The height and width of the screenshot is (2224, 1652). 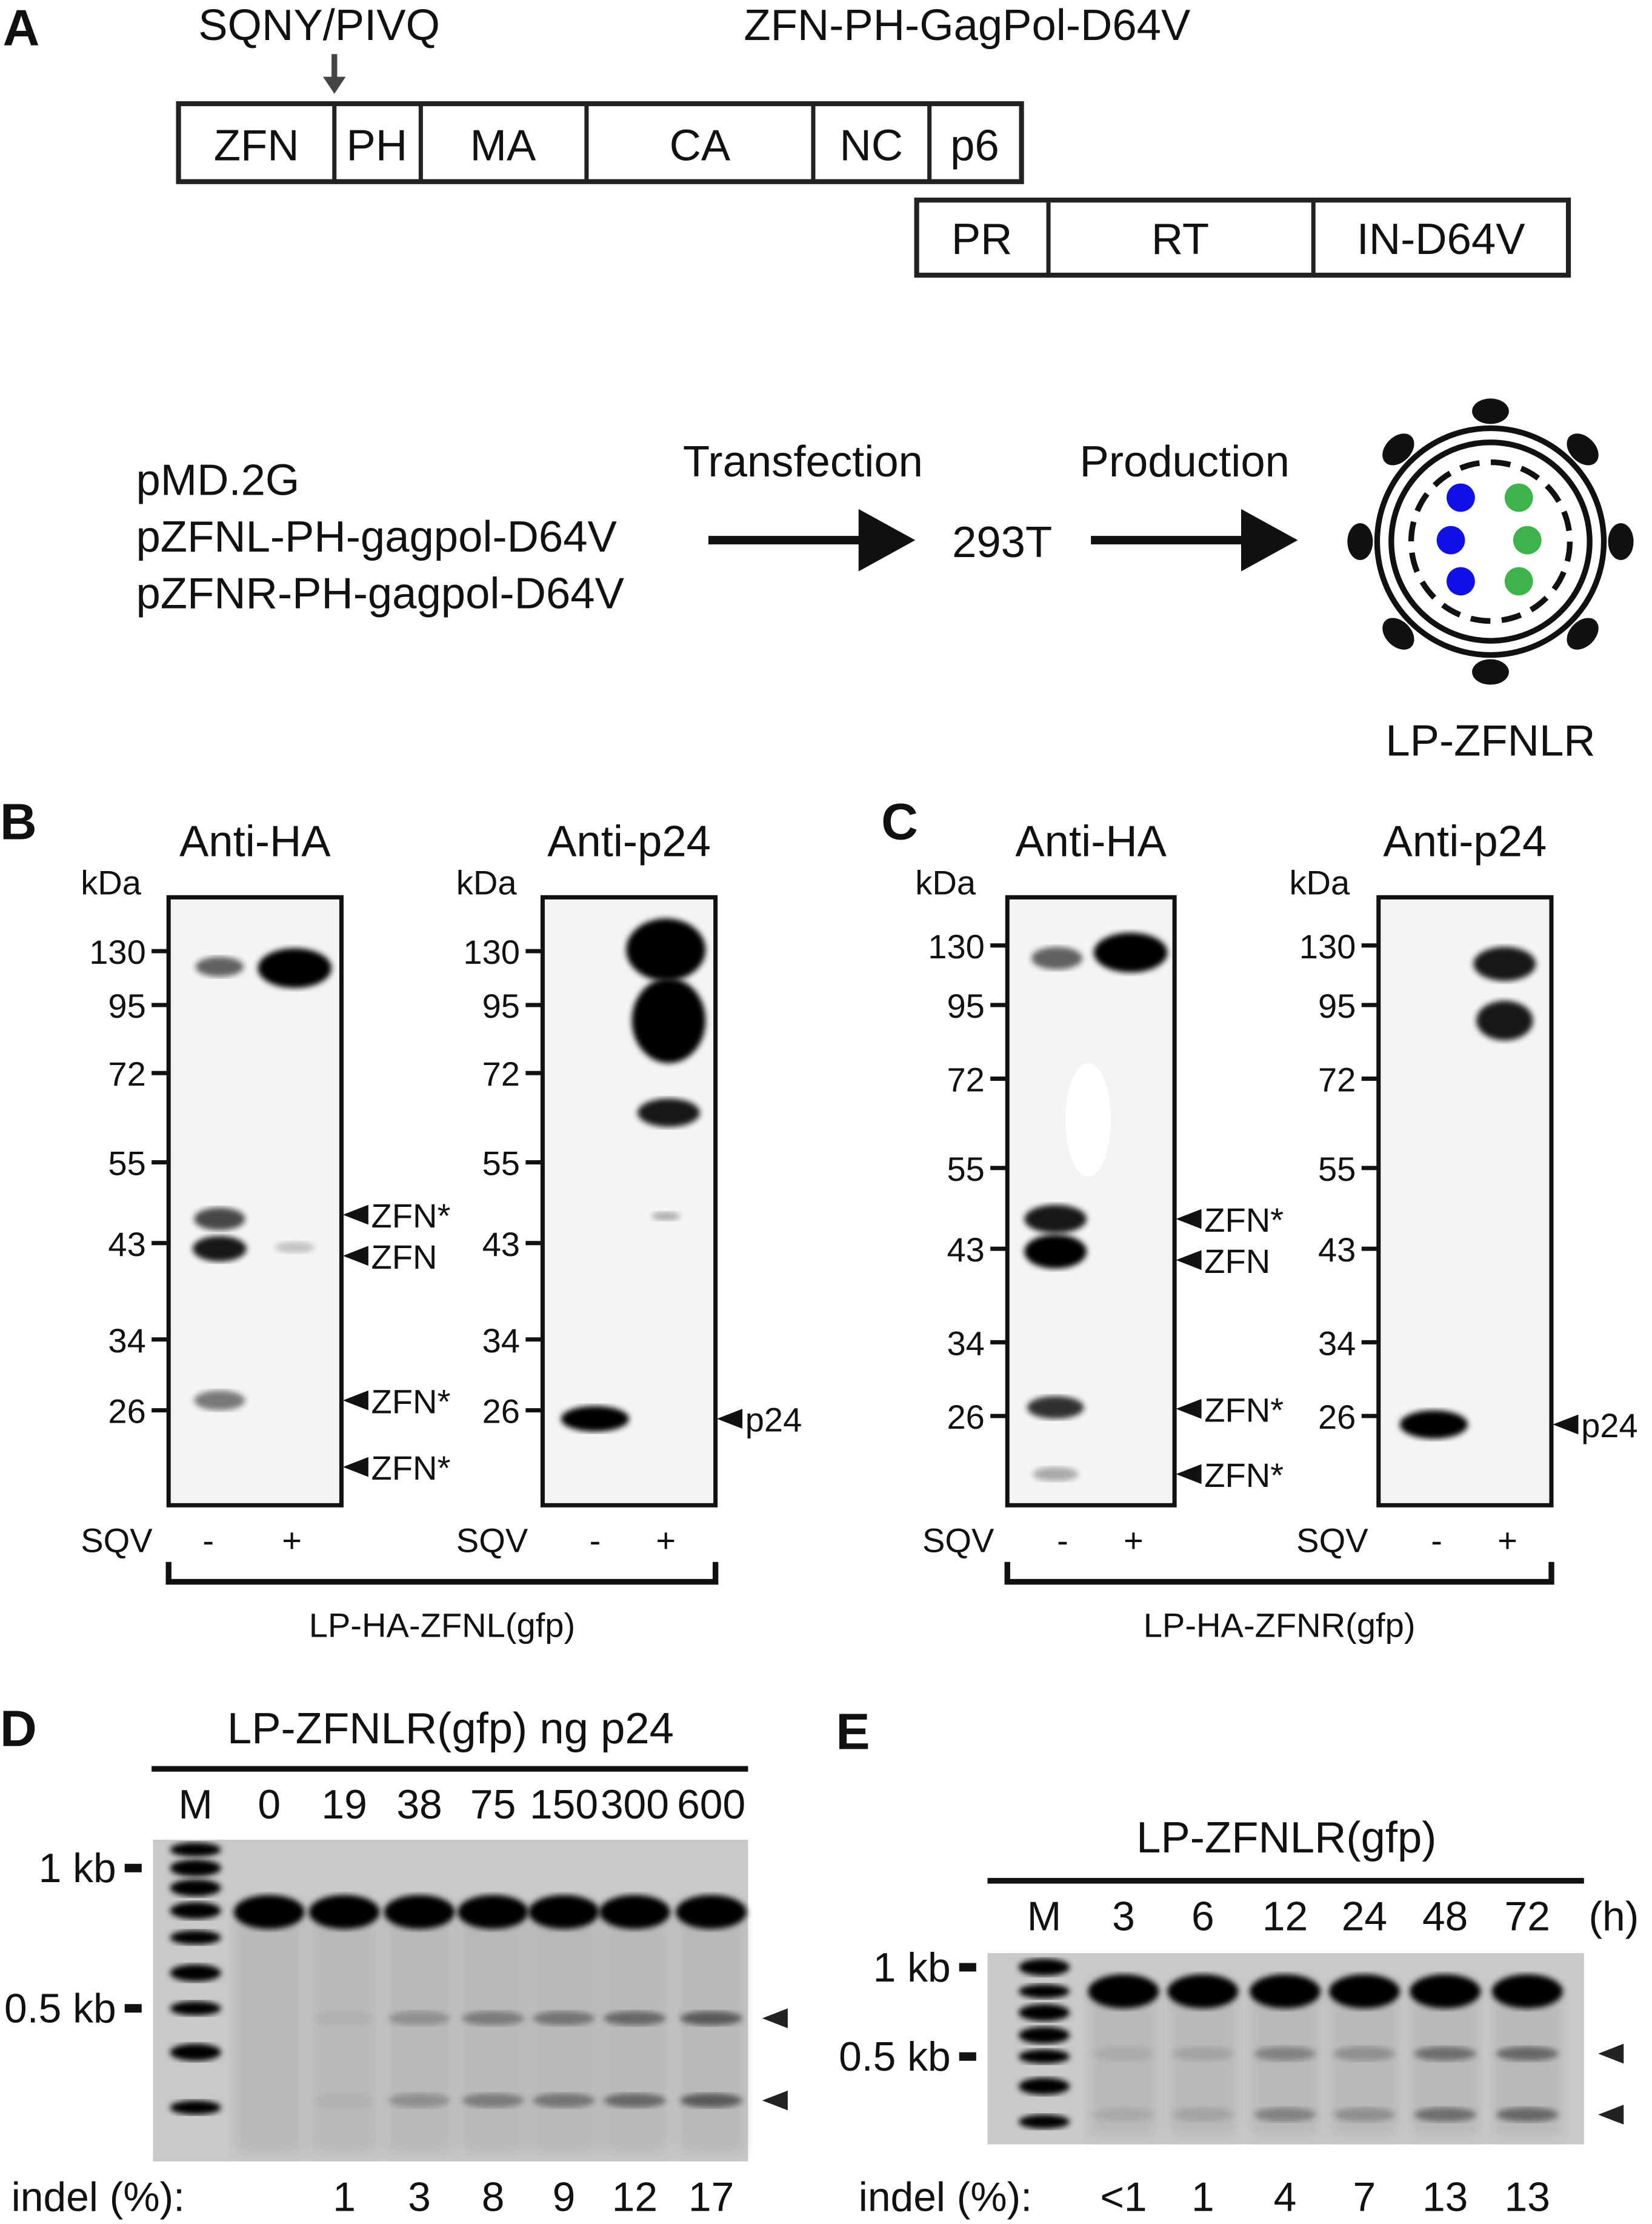 I want to click on blue-dot, so click(x=1461, y=581).